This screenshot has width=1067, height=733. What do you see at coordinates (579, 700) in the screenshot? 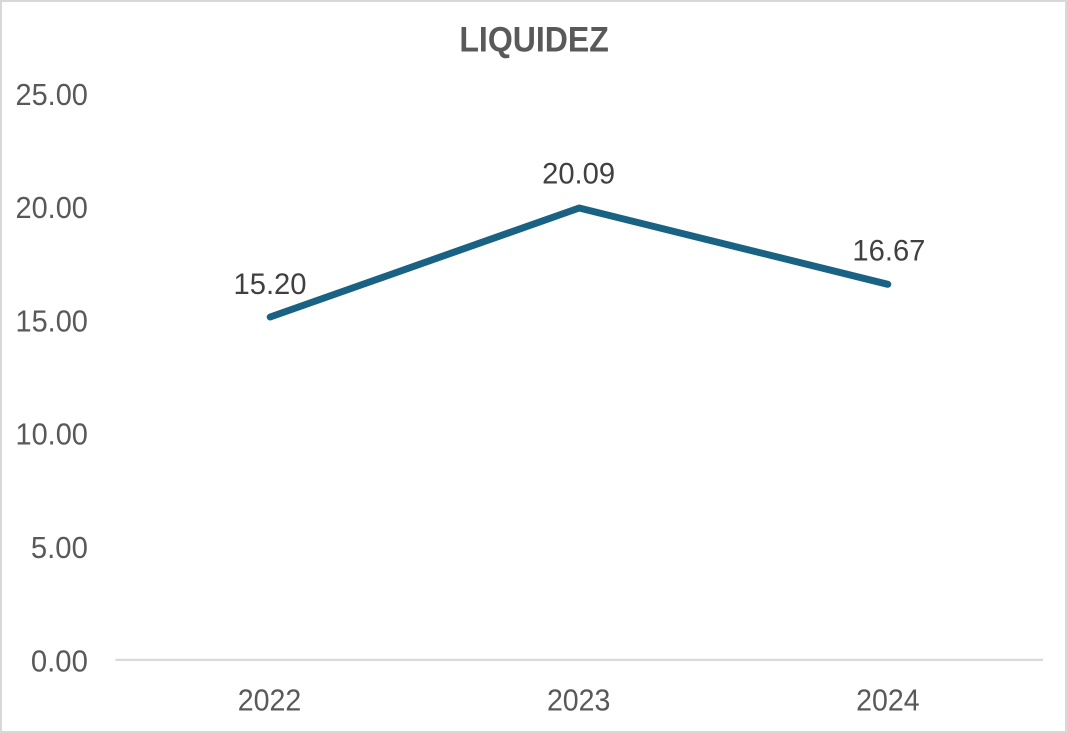
I see `svg-text: 2023` at bounding box center [579, 700].